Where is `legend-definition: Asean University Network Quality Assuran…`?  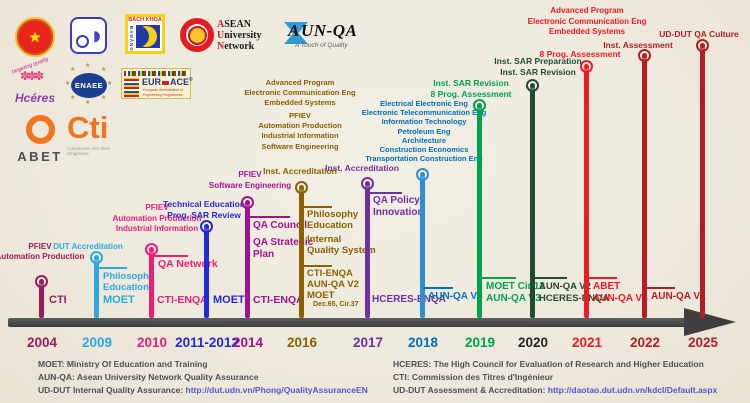
legend-definition: Asean University Network Quality Assuran… is located at coordinates (167, 377).